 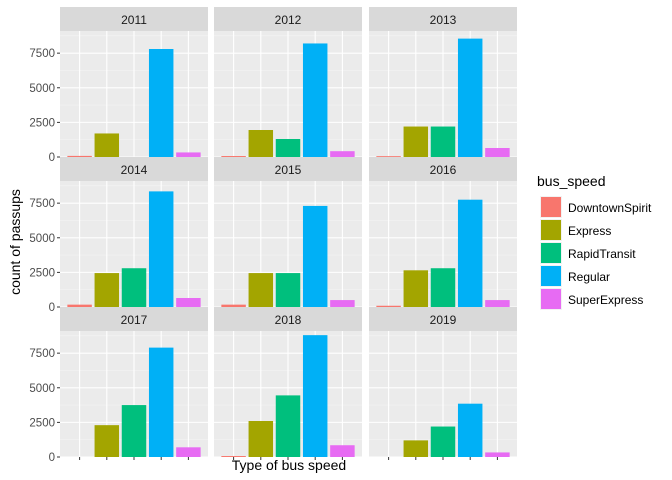 What do you see at coordinates (315, 100) in the screenshot?
I see `bar-Regular-2012` at bounding box center [315, 100].